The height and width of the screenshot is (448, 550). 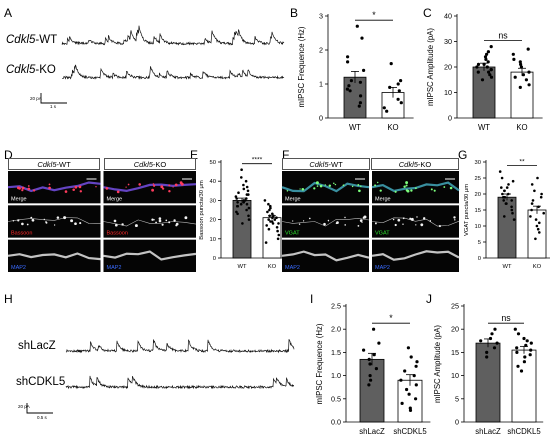 I want to click on significance-label: ns, so click(x=506, y=318).